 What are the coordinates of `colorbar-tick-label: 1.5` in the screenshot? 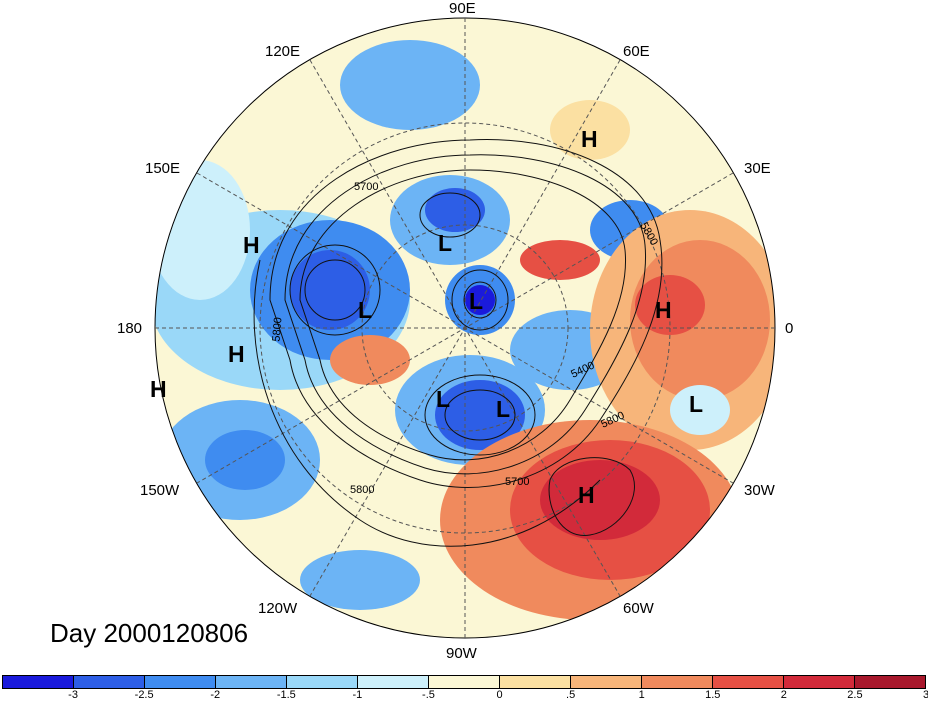 It's located at (713, 695).